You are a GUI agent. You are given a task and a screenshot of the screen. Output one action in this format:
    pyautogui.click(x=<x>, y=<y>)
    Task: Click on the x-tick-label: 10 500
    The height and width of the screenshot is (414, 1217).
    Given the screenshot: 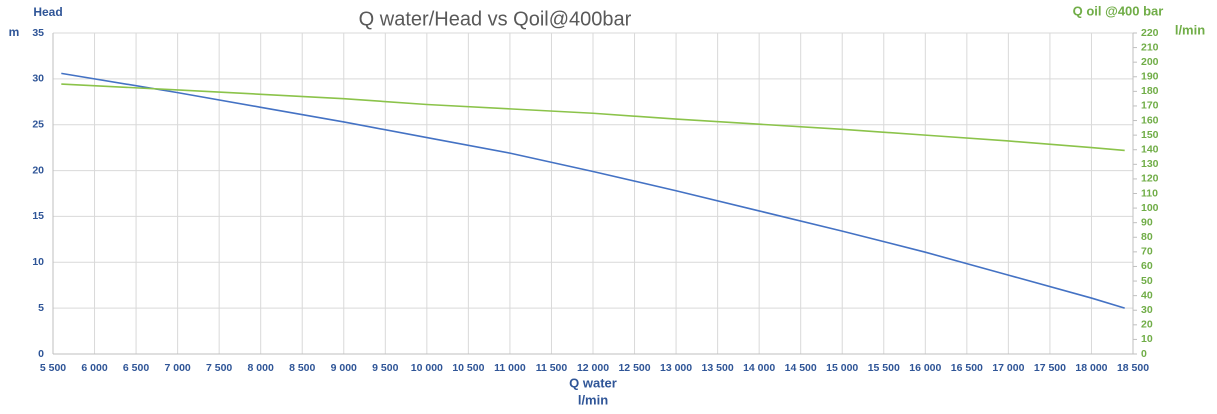 What is the action you would take?
    pyautogui.click(x=468, y=368)
    